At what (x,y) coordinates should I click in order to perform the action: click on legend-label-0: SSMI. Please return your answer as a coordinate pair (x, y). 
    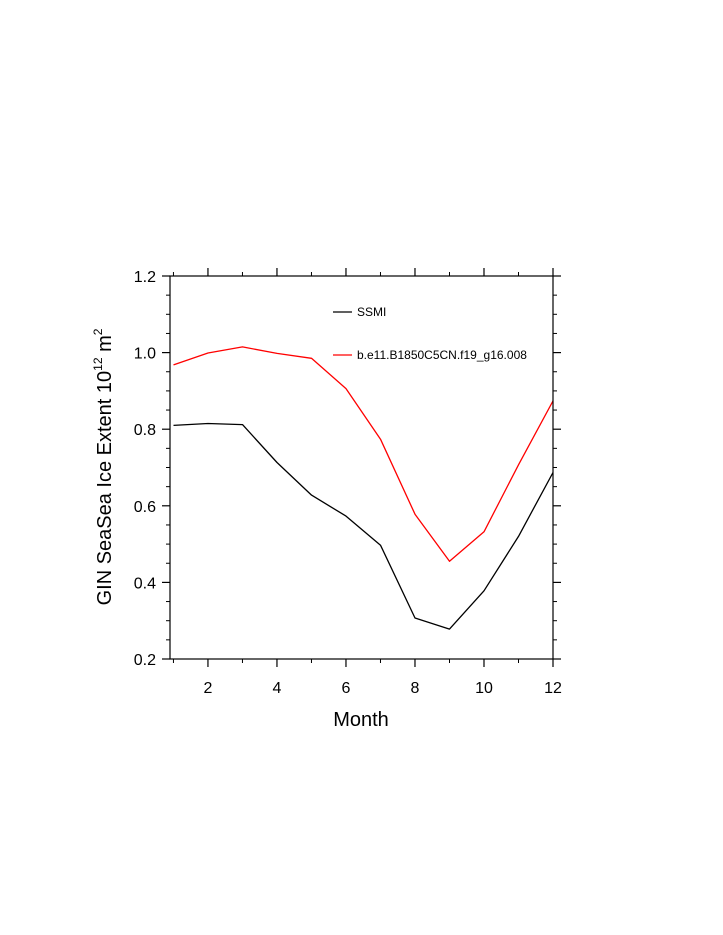
    Looking at the image, I should click on (371, 312).